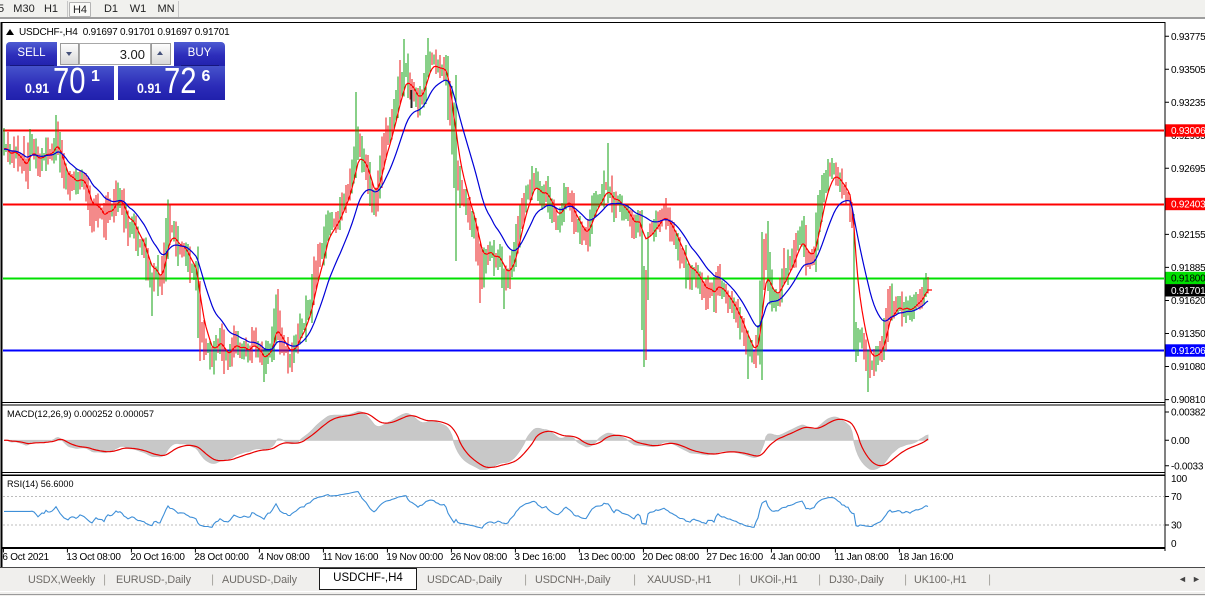 The height and width of the screenshot is (596, 1205). I want to click on svg-text:MACD(12,26,9) 0.000252 0.00005: MACD(12,26,9) 0.000252 0.000057, so click(80, 414).